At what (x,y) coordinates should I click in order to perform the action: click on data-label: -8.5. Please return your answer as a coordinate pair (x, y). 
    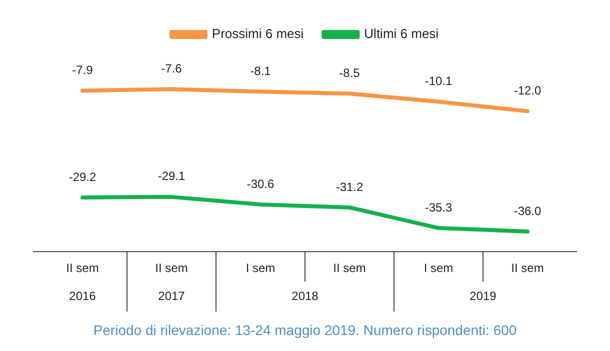
    Looking at the image, I should click on (349, 73).